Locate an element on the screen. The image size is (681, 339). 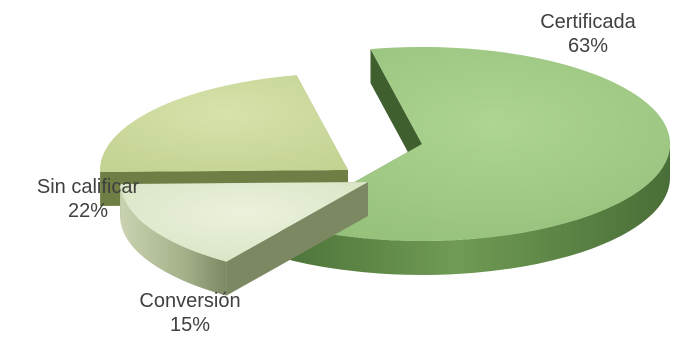
slice-label-conversion: Conversión 15% is located at coordinates (190, 313).